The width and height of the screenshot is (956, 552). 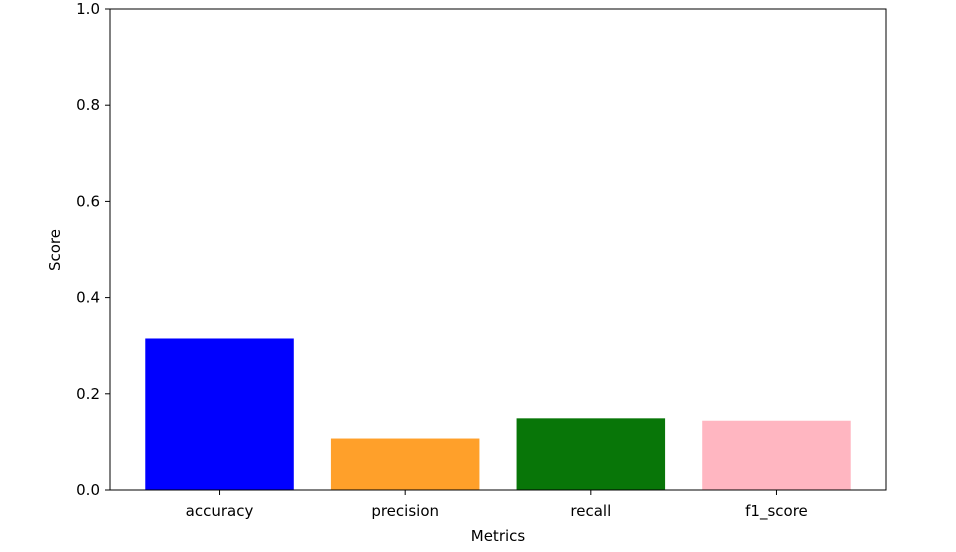 What do you see at coordinates (776, 455) in the screenshot?
I see `bar-f1-score` at bounding box center [776, 455].